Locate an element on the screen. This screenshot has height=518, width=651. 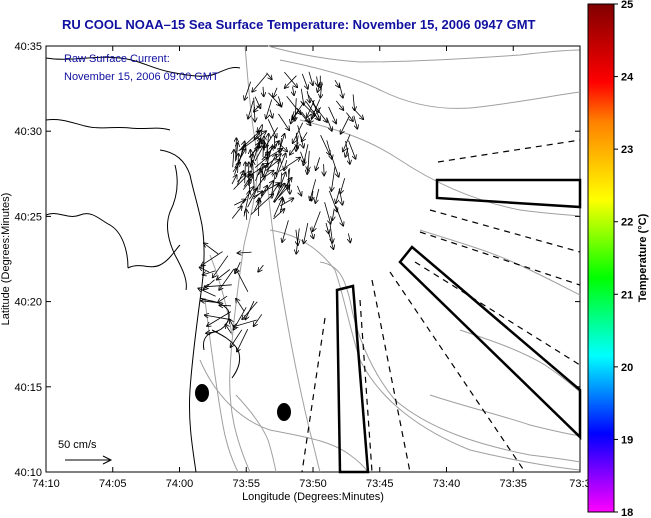
colorbar-label: Temperature (°C) is located at coordinates (643, 257).